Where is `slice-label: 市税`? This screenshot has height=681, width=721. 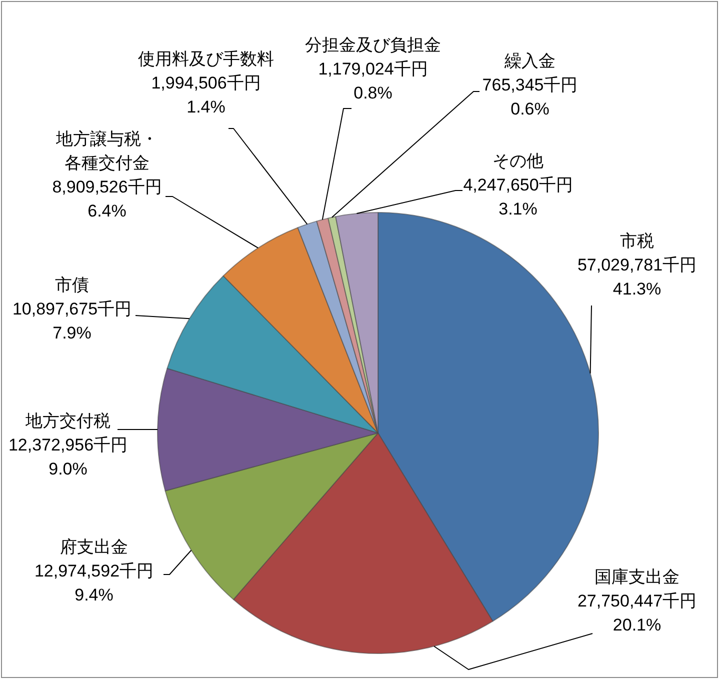 slice-label: 市税 is located at coordinates (637, 241).